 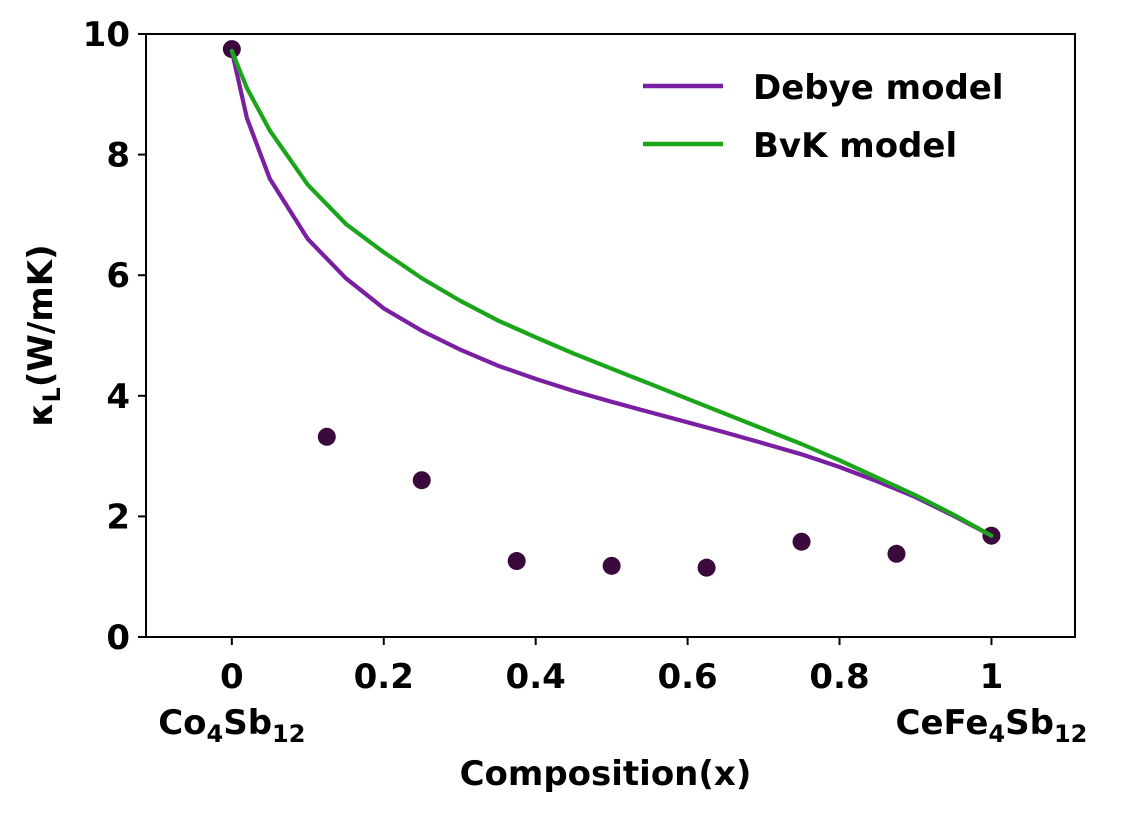 I want to click on x-tick-label: 0.8, so click(x=839, y=677).